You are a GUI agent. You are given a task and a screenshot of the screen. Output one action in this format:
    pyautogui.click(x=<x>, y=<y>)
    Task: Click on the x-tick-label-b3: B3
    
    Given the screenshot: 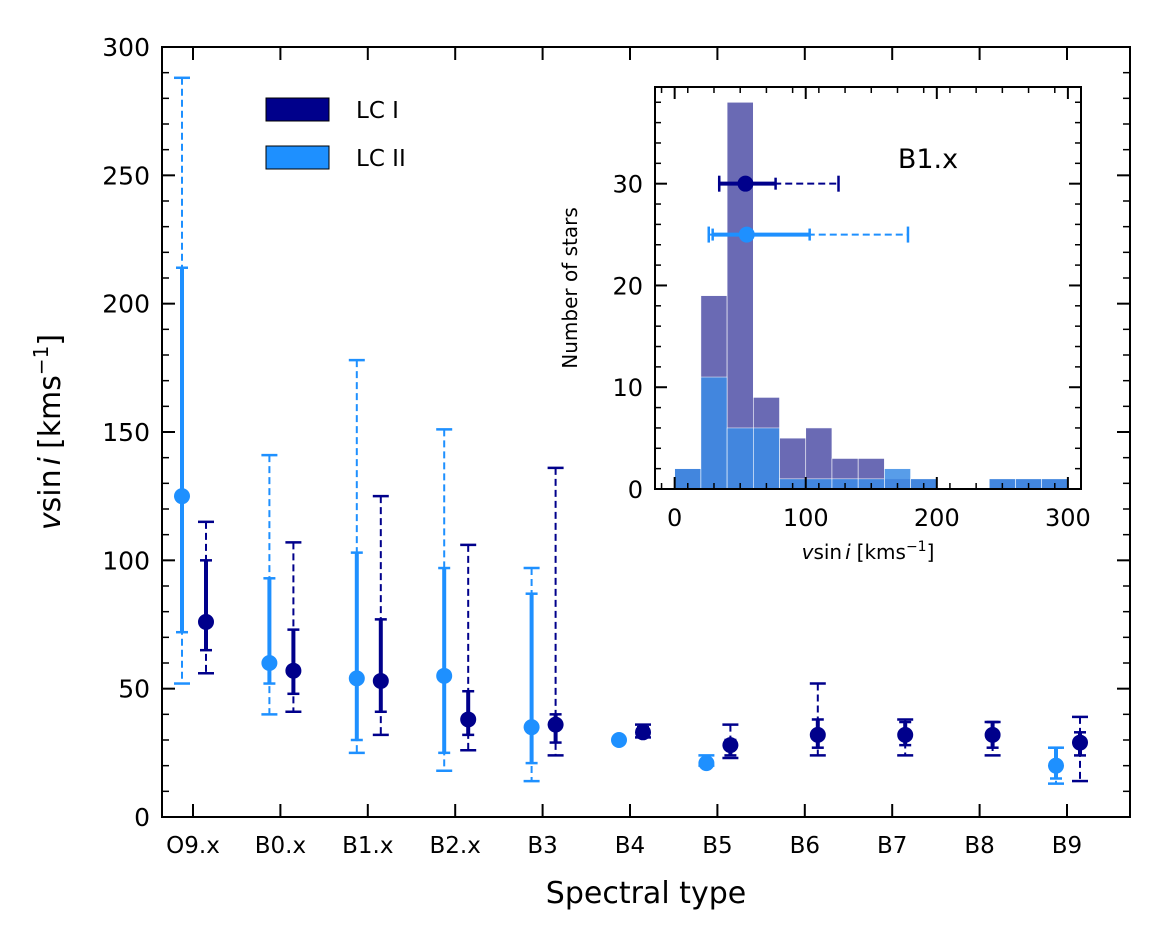 What is the action you would take?
    pyautogui.click(x=542, y=846)
    